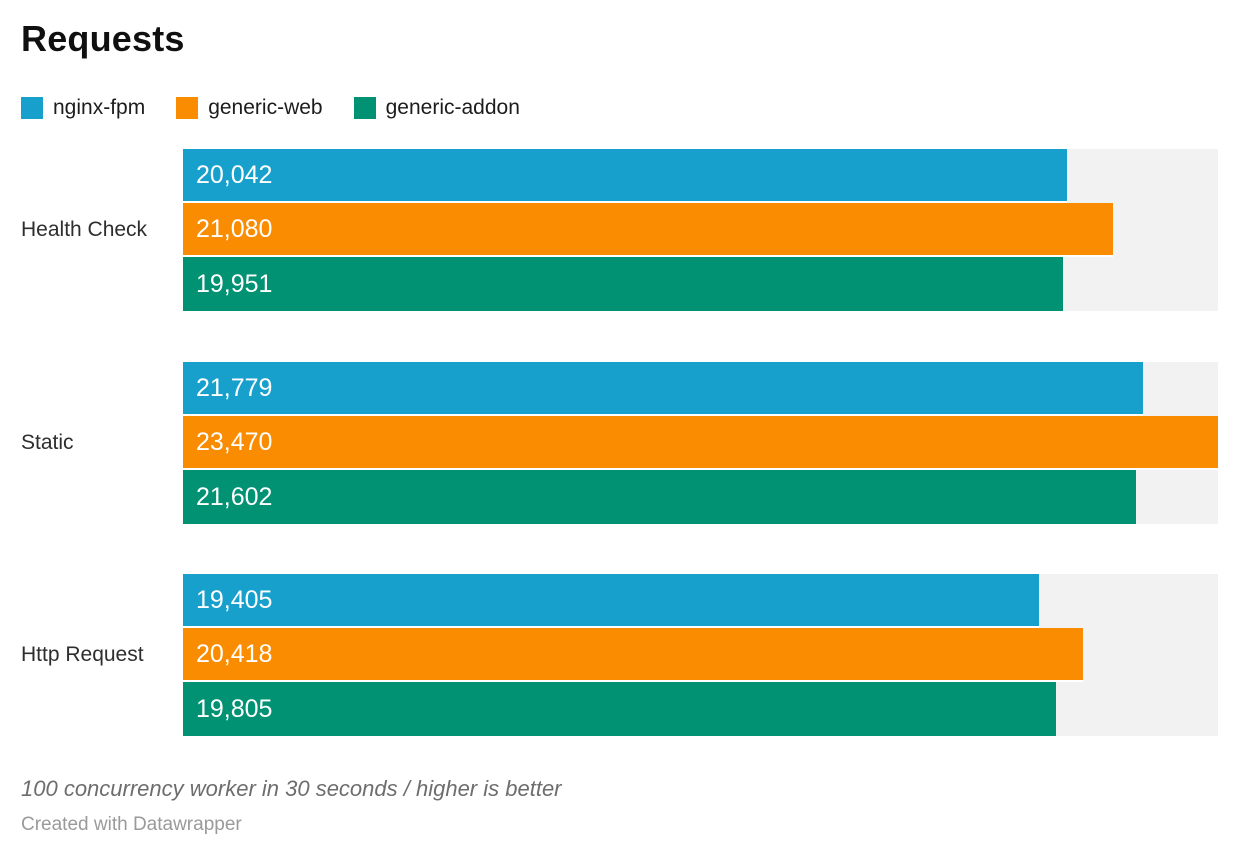 The height and width of the screenshot is (860, 1240). What do you see at coordinates (47, 442) in the screenshot?
I see `category-label: Static` at bounding box center [47, 442].